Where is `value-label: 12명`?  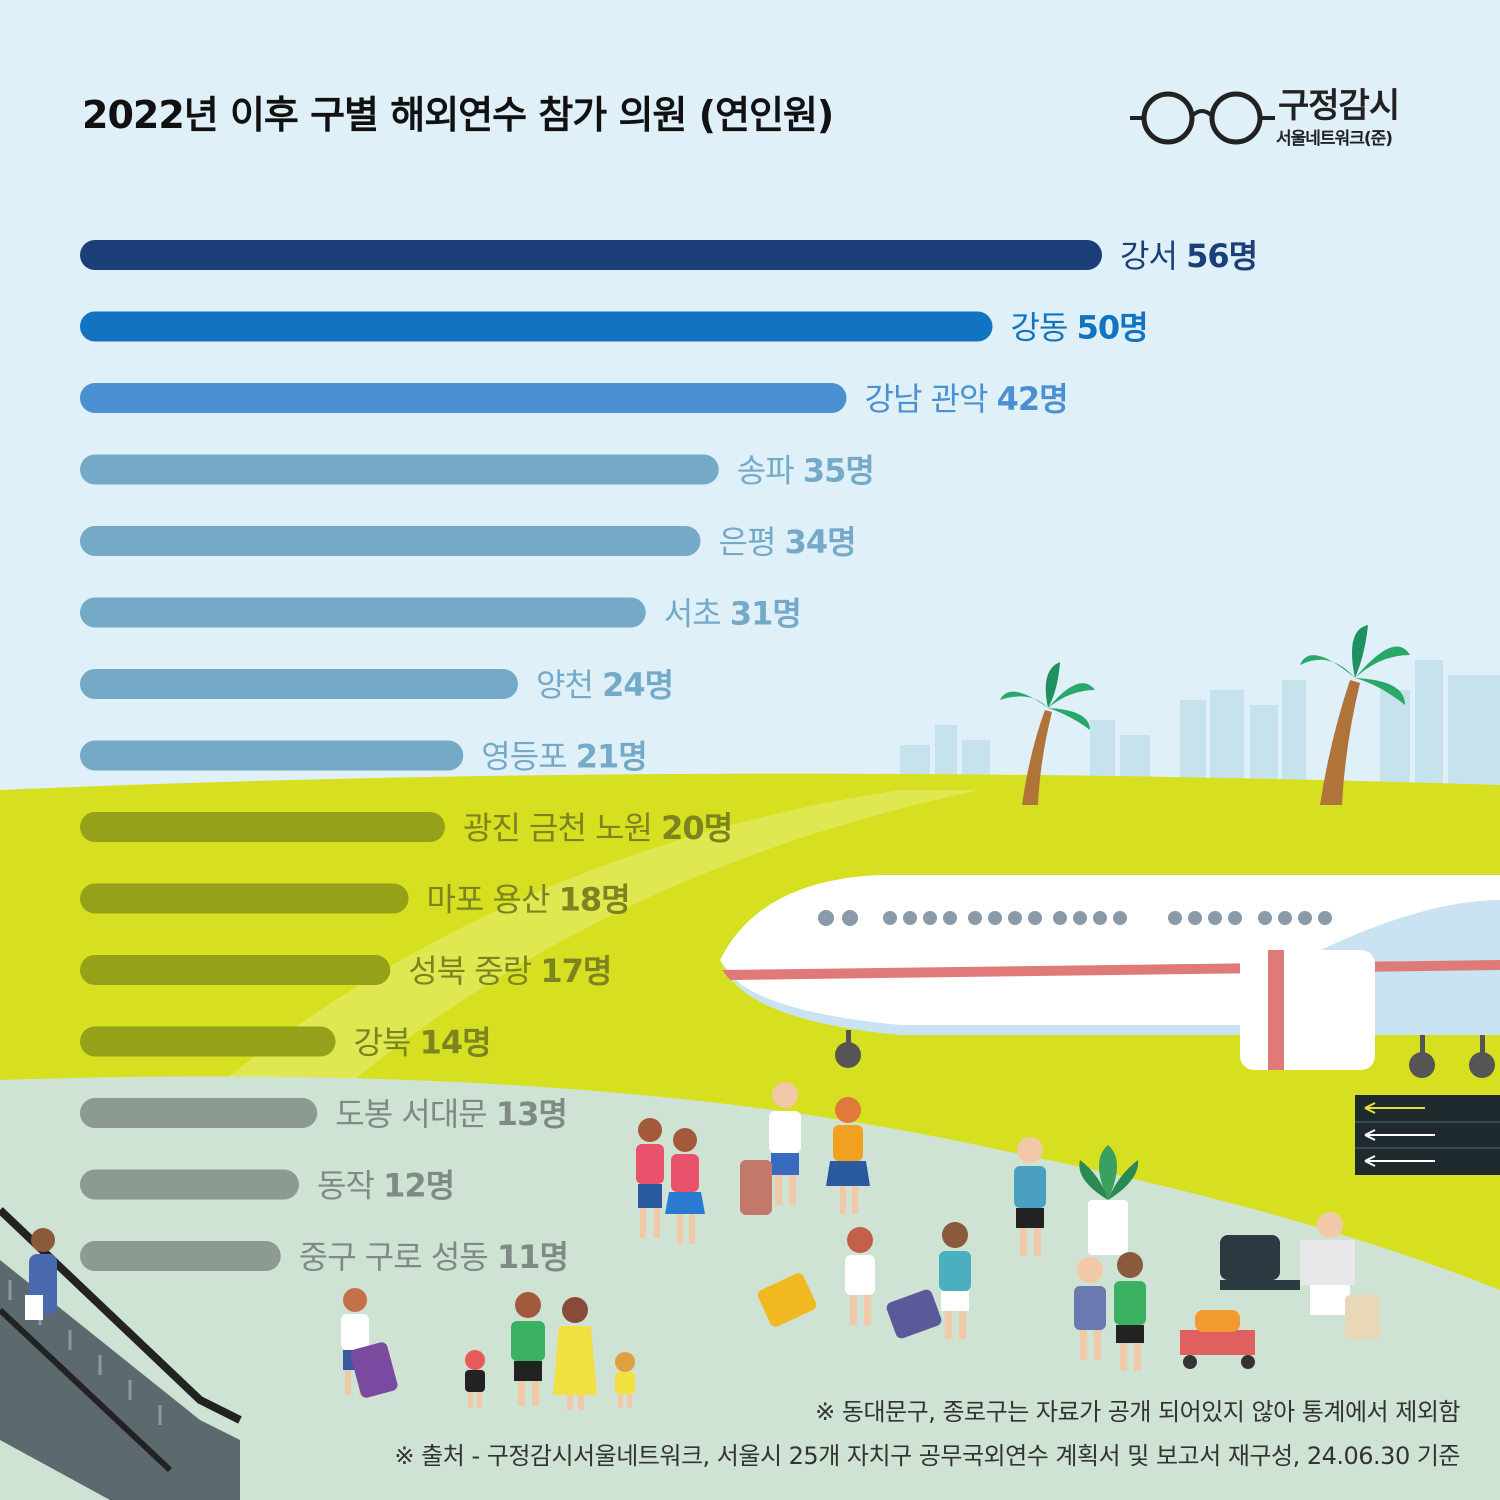 value-label: 12명 is located at coordinates (418, 1186).